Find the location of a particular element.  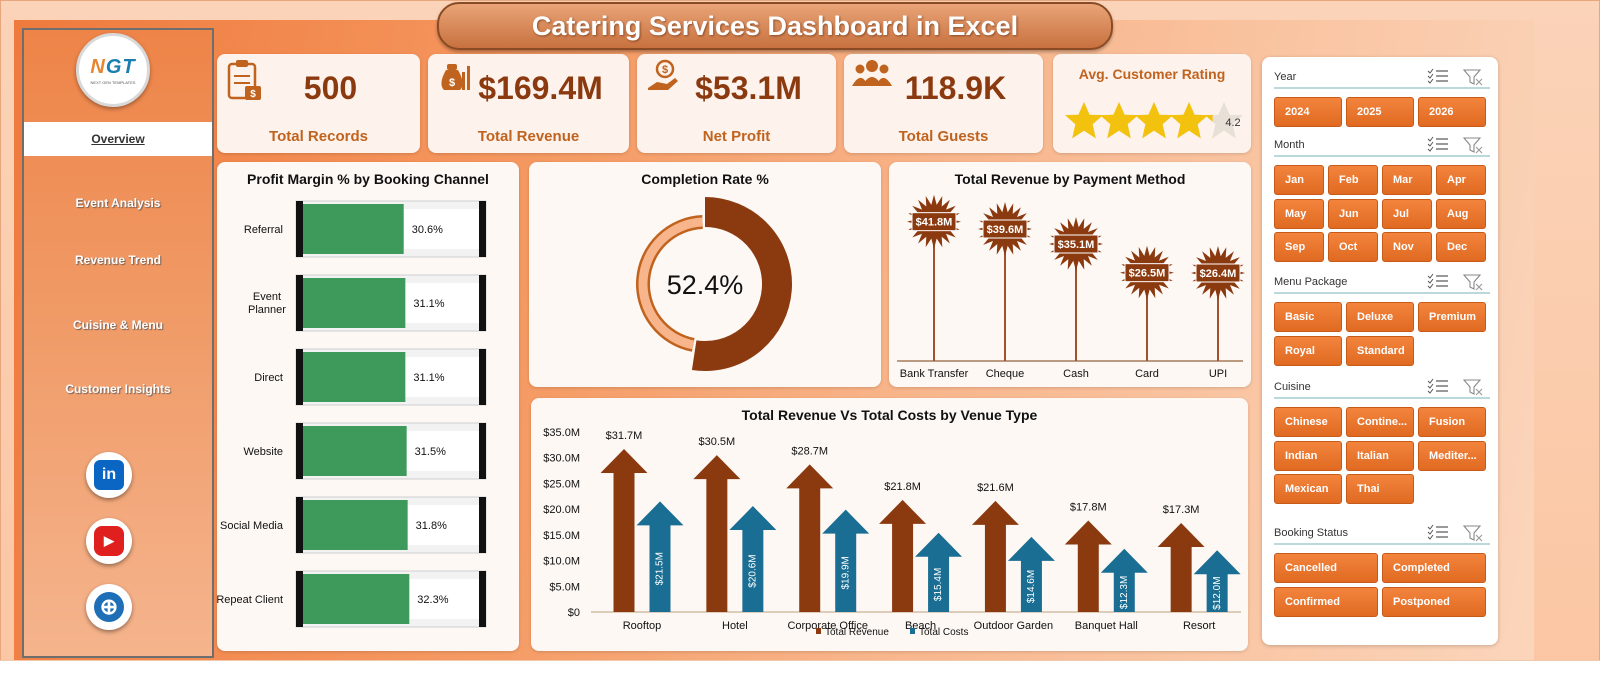

slicer-button-2025: 2025 is located at coordinates (1380, 112).